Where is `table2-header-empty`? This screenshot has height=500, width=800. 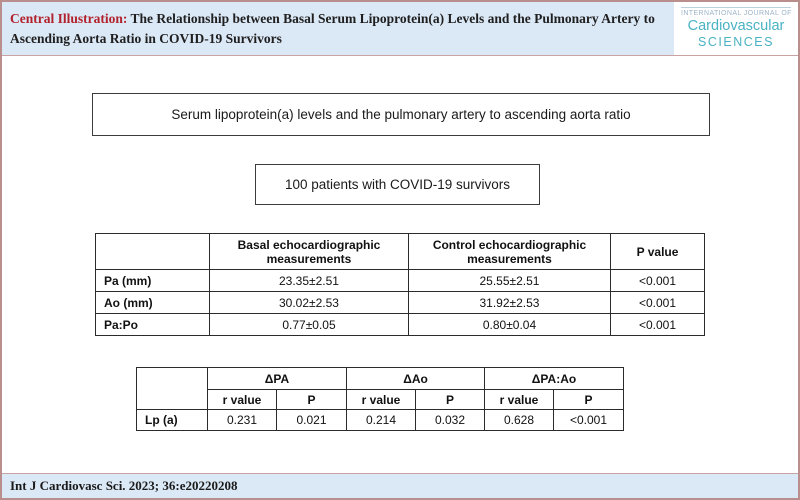
table2-header-empty is located at coordinates (172, 388).